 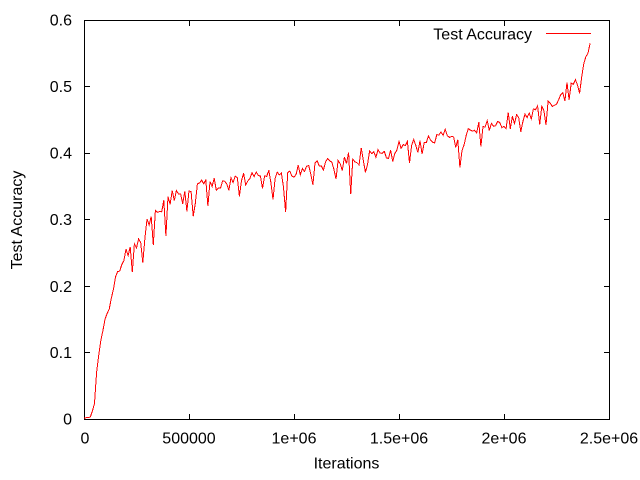 What do you see at coordinates (188, 439) in the screenshot?
I see `svg-text: 500000` at bounding box center [188, 439].